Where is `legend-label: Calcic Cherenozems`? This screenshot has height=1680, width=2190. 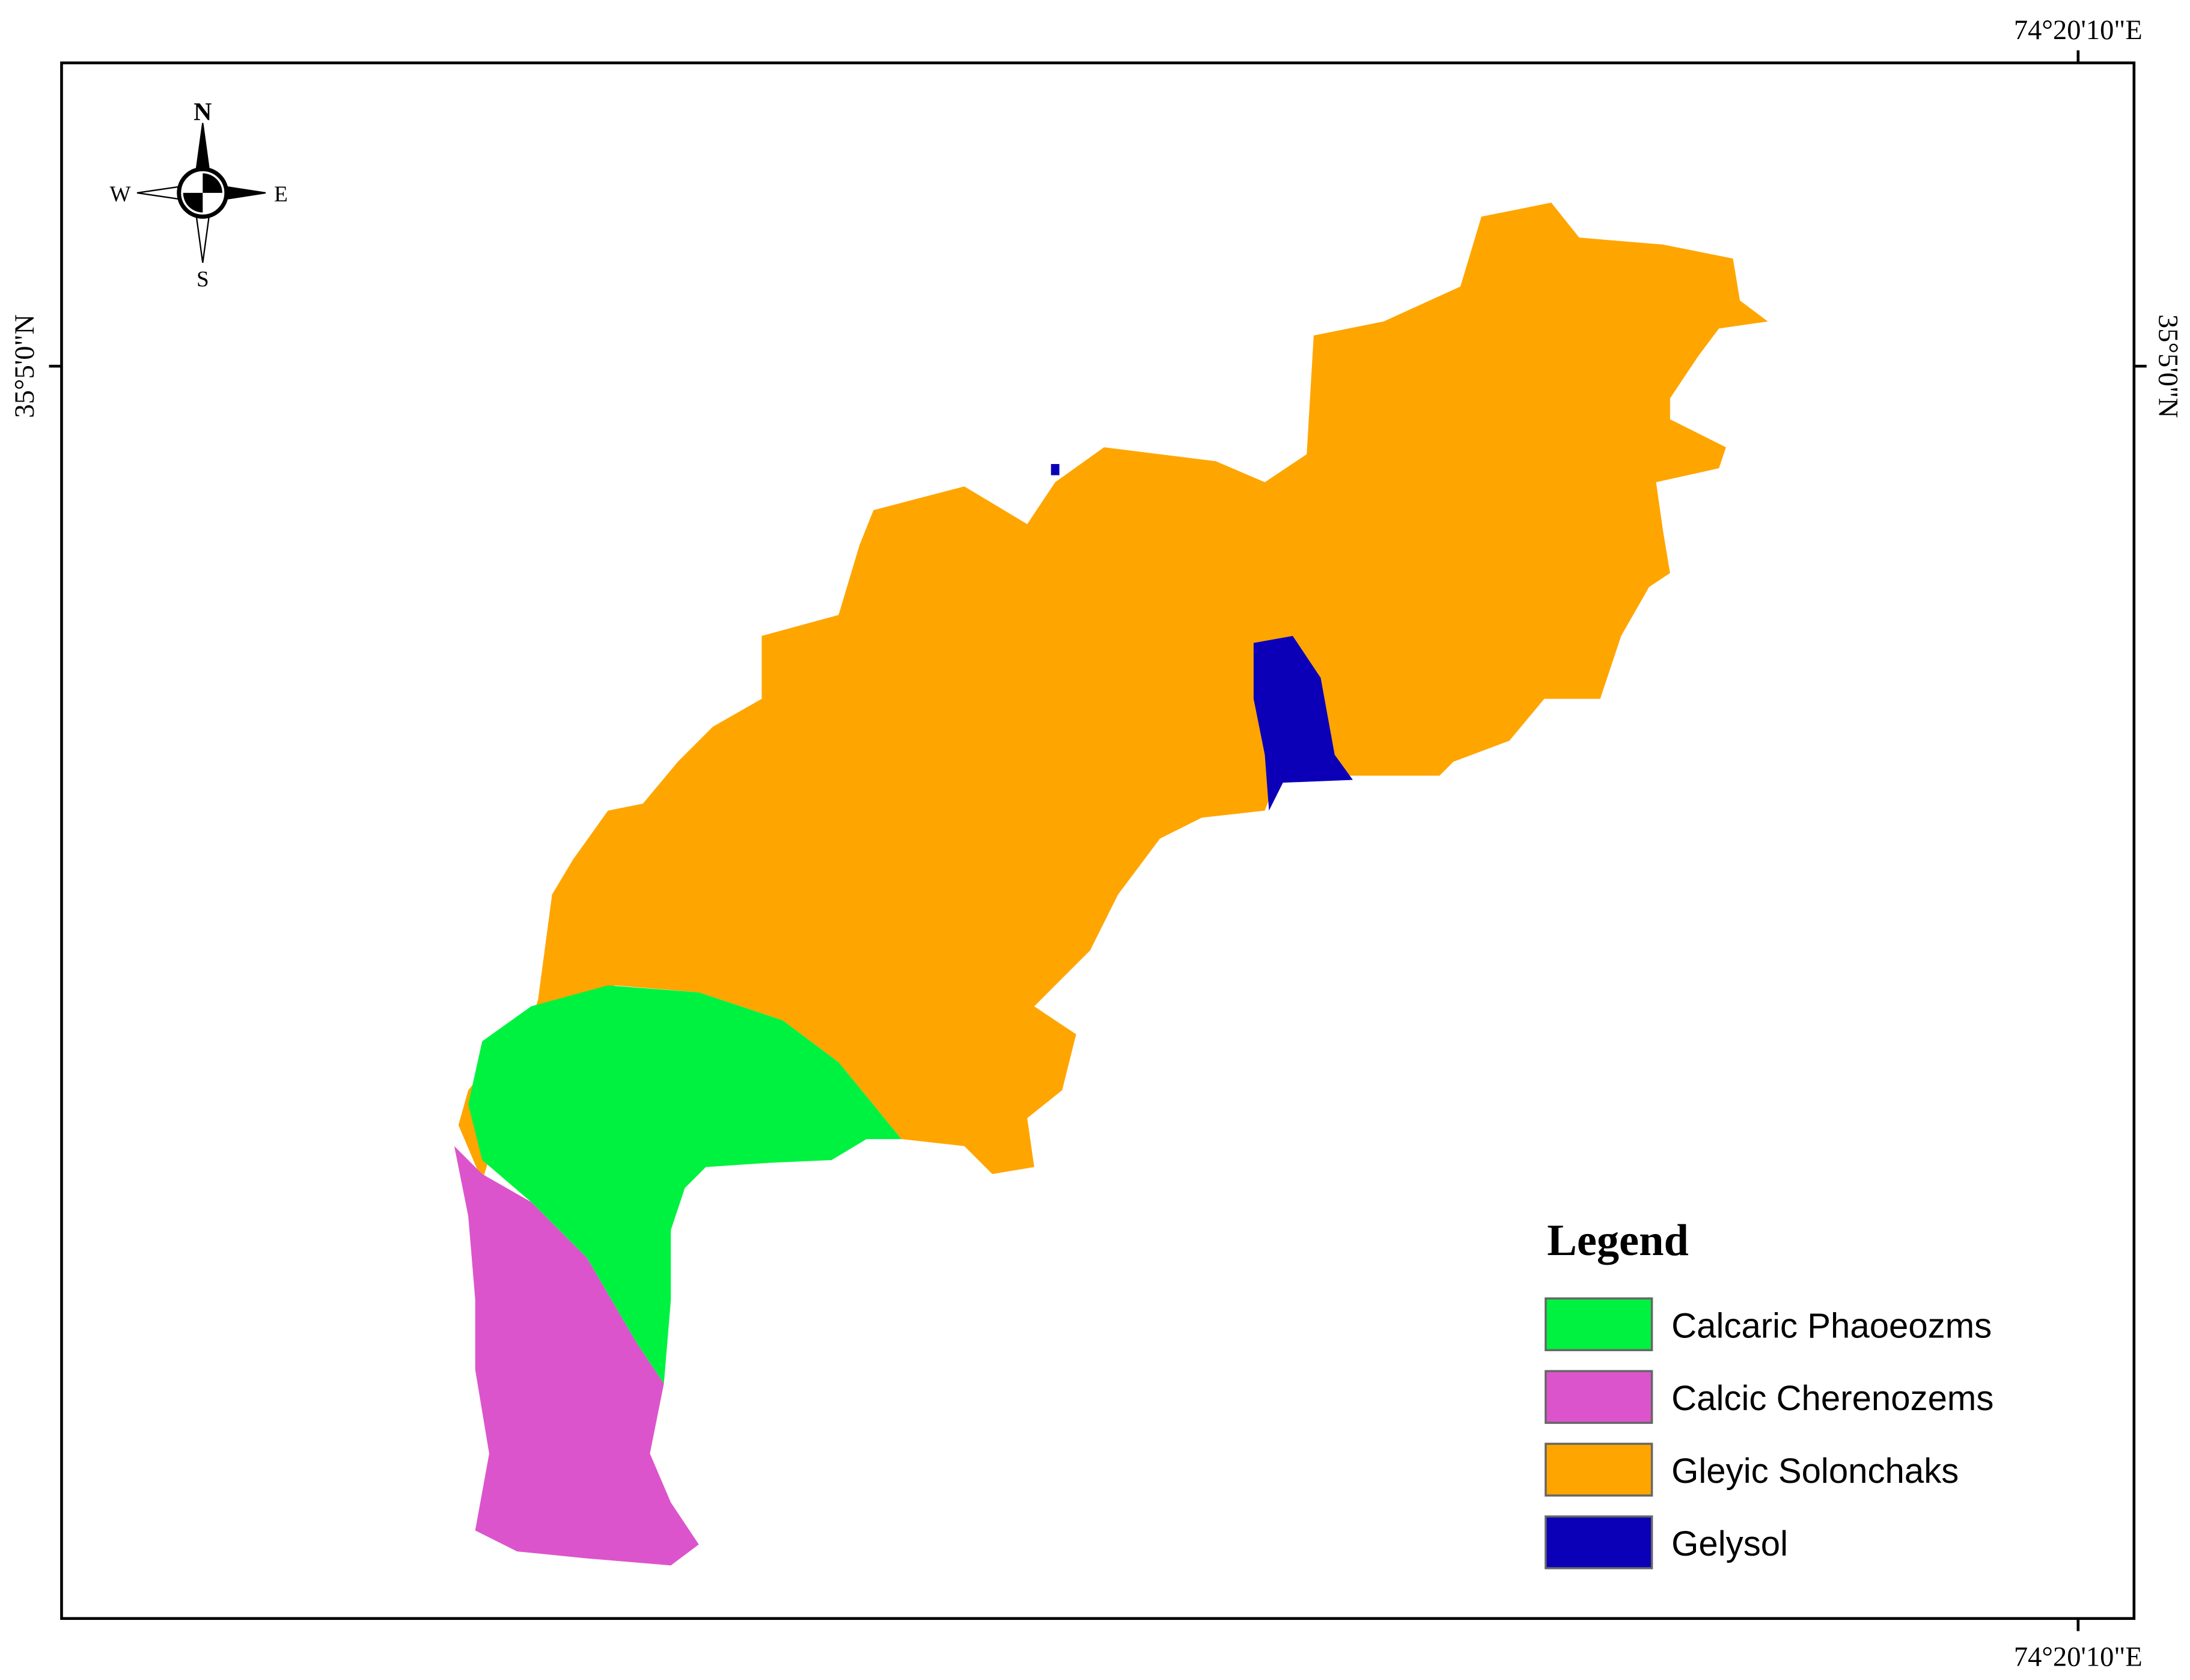 legend-label: Calcic Cherenozems is located at coordinates (1832, 1399).